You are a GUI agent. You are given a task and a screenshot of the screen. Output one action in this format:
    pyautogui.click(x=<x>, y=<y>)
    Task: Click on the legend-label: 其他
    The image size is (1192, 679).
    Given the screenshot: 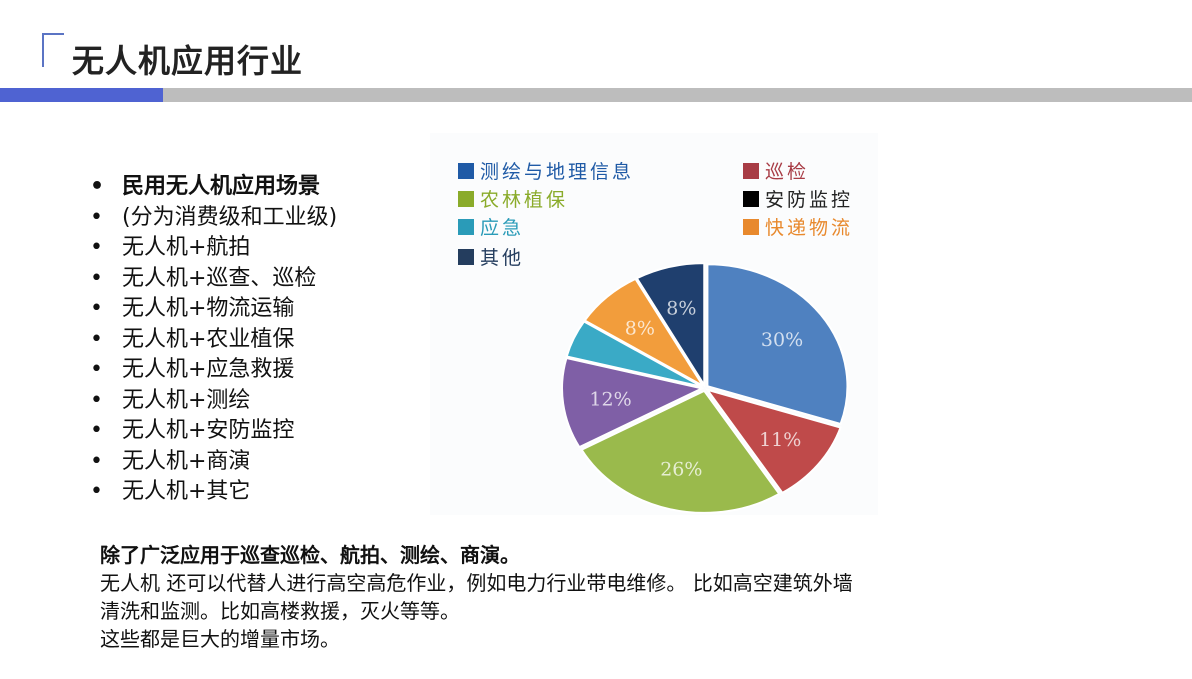 What is the action you would take?
    pyautogui.click(x=502, y=258)
    